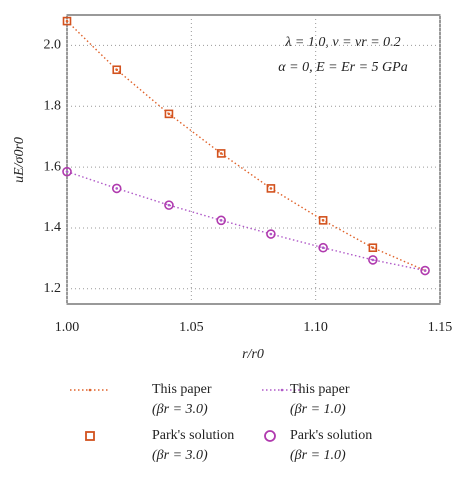  I want to click on y-tick-label: 2.0, so click(53, 45).